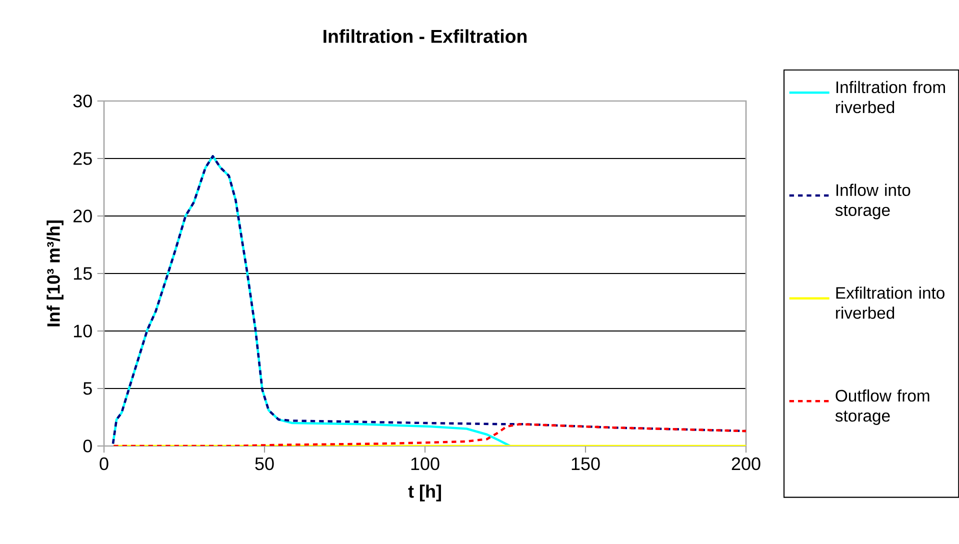 The width and height of the screenshot is (959, 544). I want to click on line-series, so click(429, 434).